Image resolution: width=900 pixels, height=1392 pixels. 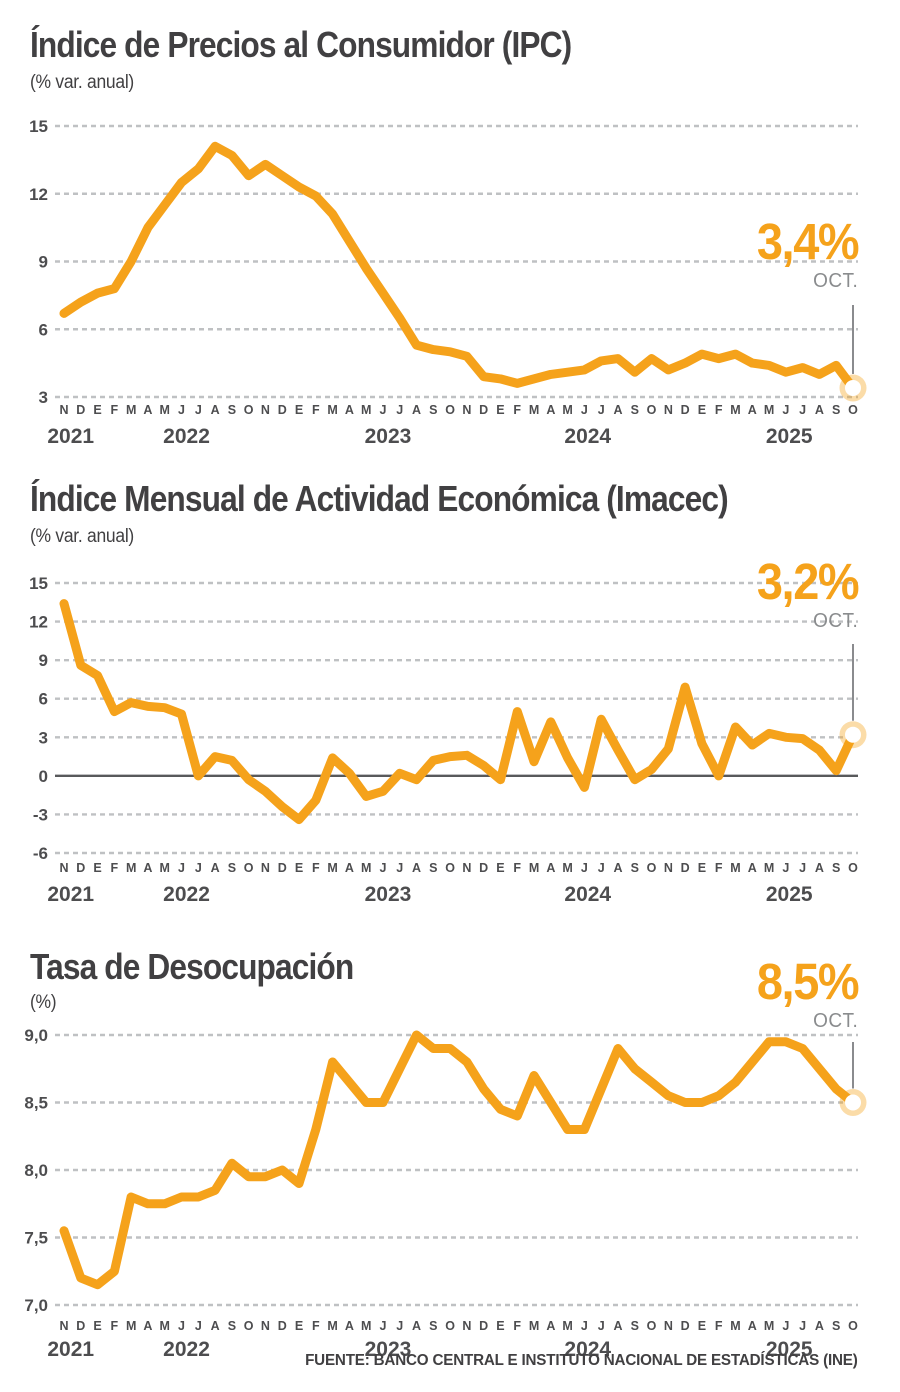 What do you see at coordinates (82, 536) in the screenshot?
I see `imacec-subtitle: (% var. anual)` at bounding box center [82, 536].